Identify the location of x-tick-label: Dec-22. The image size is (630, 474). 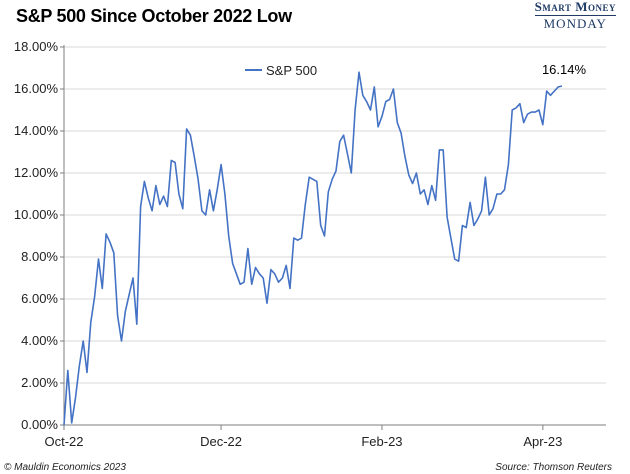
(221, 441).